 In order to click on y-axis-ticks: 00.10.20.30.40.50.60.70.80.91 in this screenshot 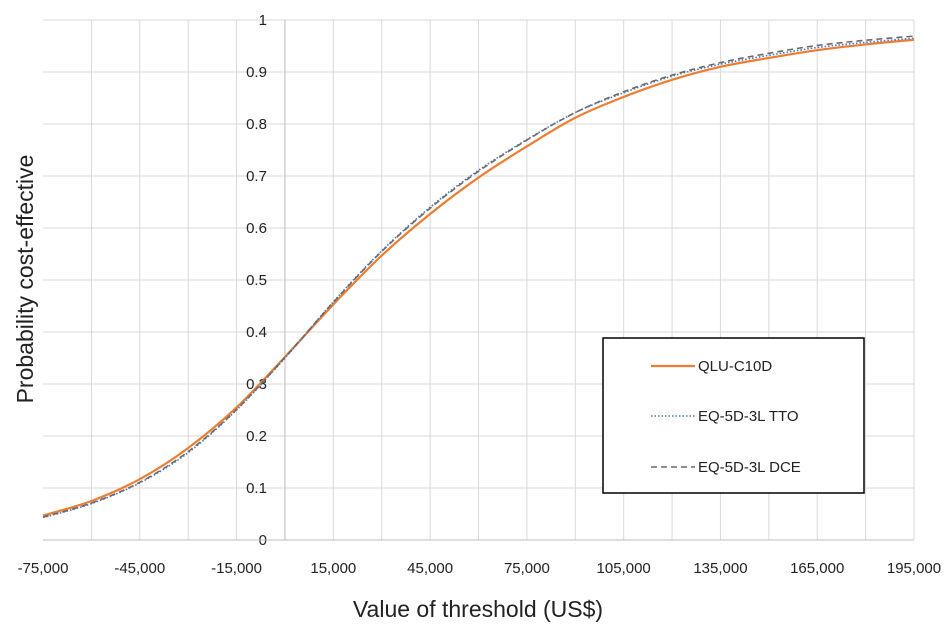, I will do `click(256, 280)`.